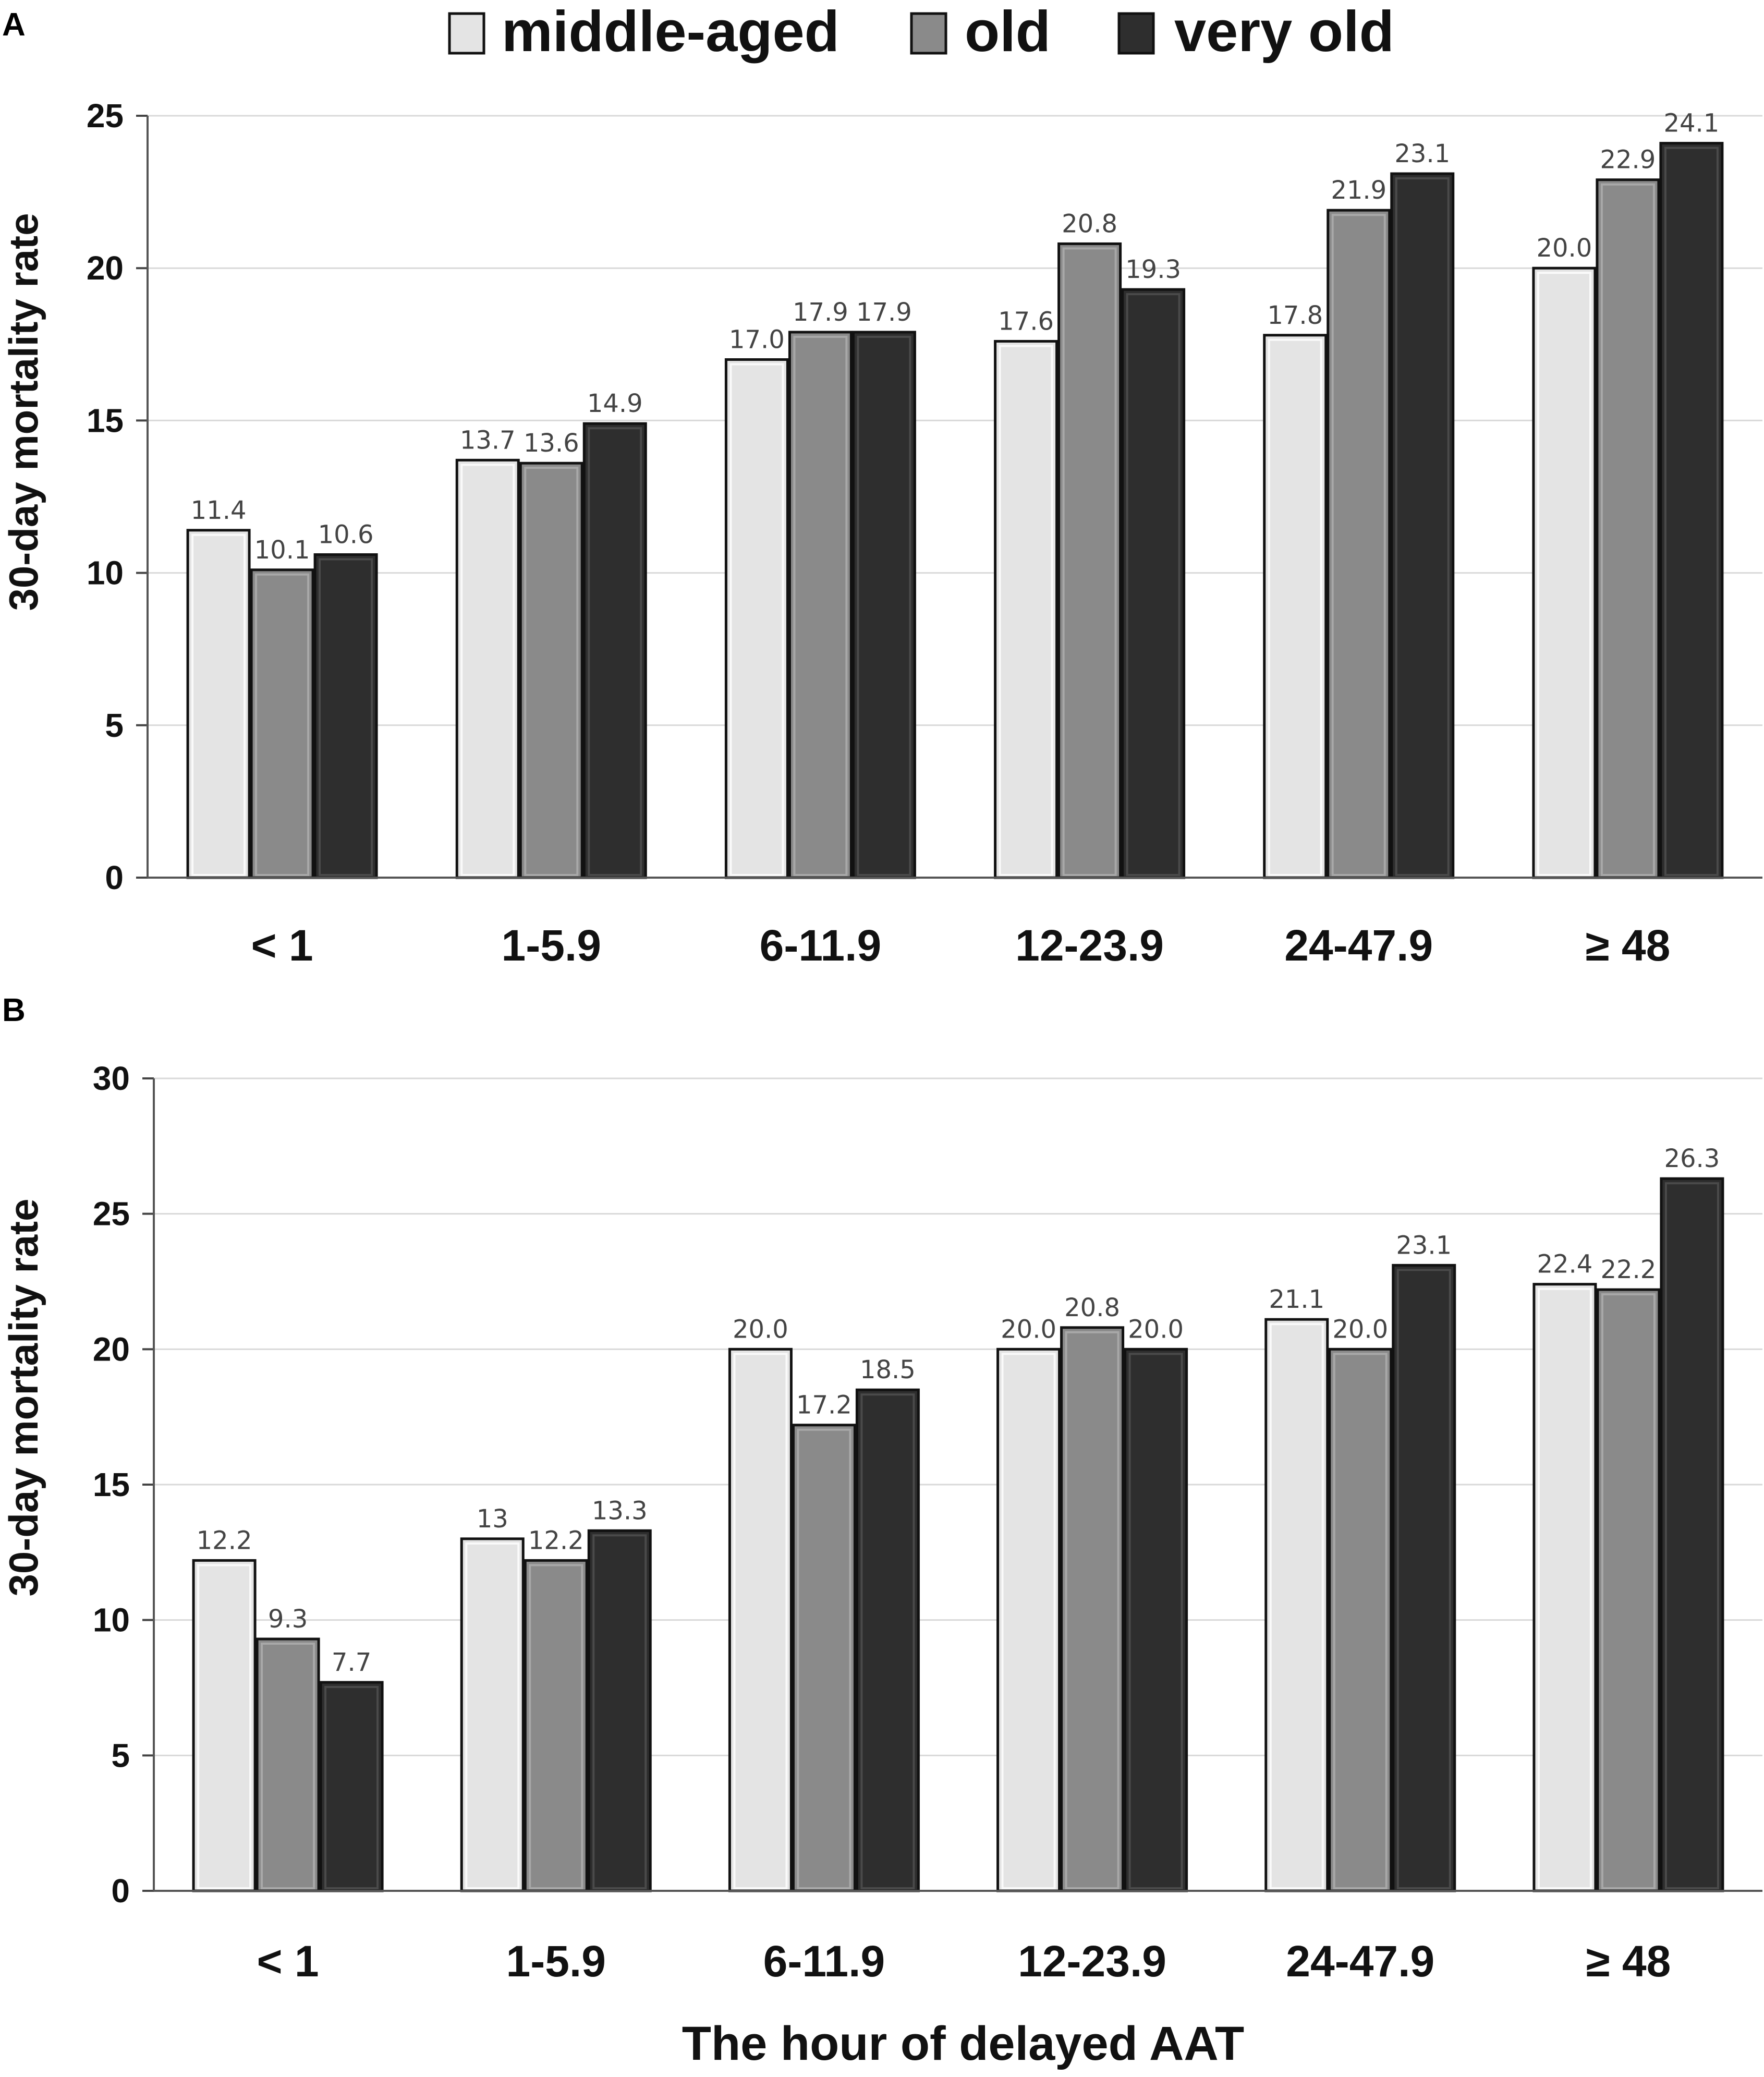  What do you see at coordinates (884, 313) in the screenshot?
I see `data-label-very-old-6-11-9: 17.9` at bounding box center [884, 313].